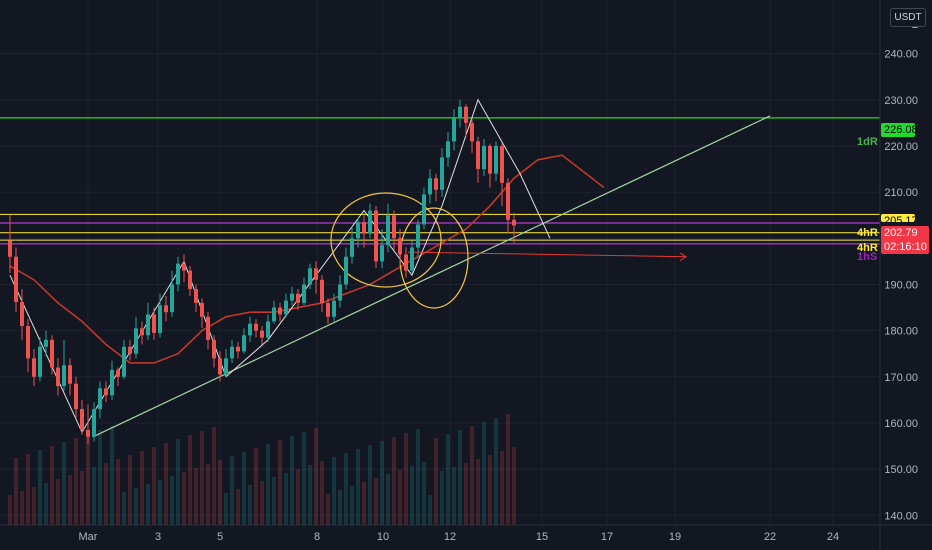 This screenshot has width=932, height=550. I want to click on time-tick-label: 22, so click(770, 537).